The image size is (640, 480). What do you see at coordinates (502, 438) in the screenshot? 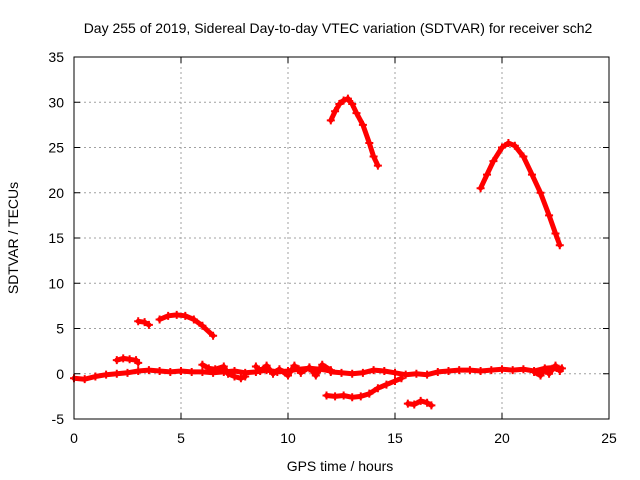
I see `x-tick-label: 20` at bounding box center [502, 438].